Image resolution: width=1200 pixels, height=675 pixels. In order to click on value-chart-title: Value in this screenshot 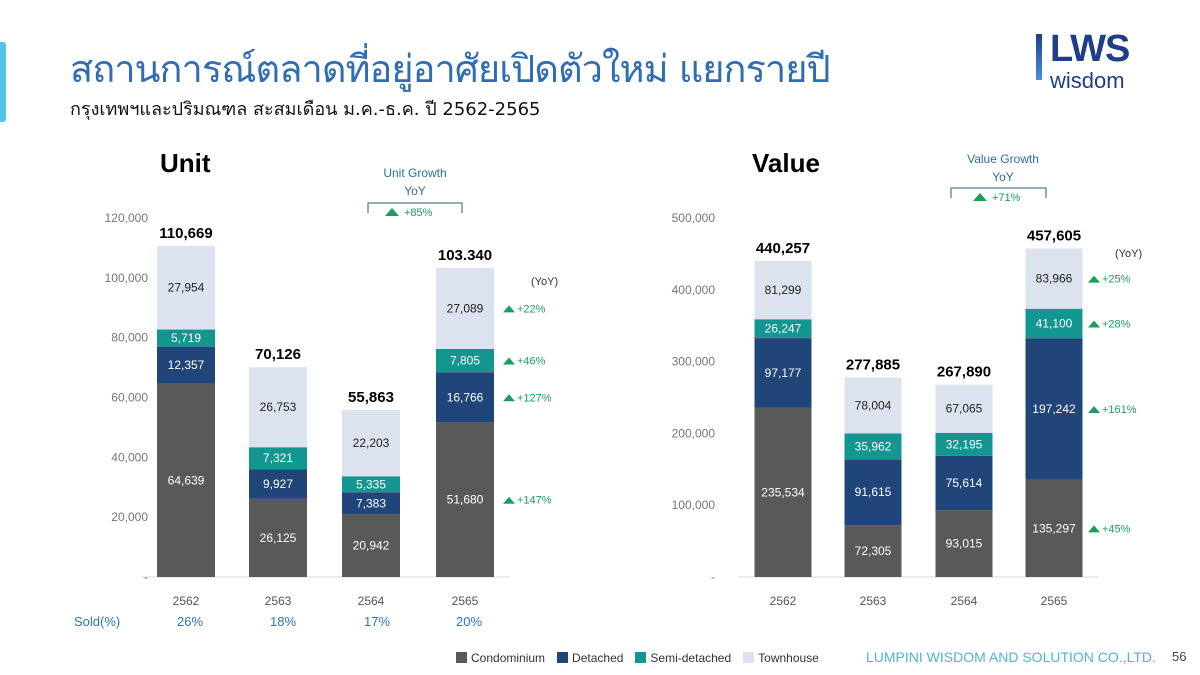, I will do `click(786, 163)`.